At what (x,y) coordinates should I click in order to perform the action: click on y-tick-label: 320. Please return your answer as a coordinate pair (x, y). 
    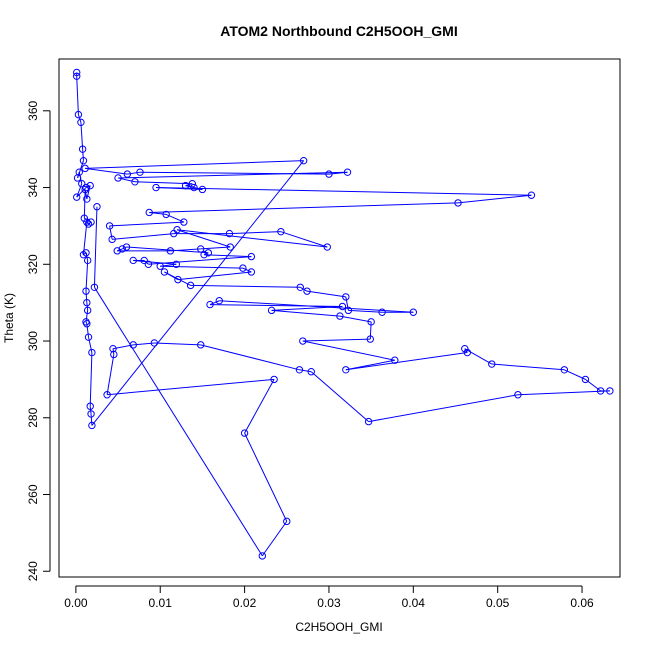
    Looking at the image, I should click on (33, 264).